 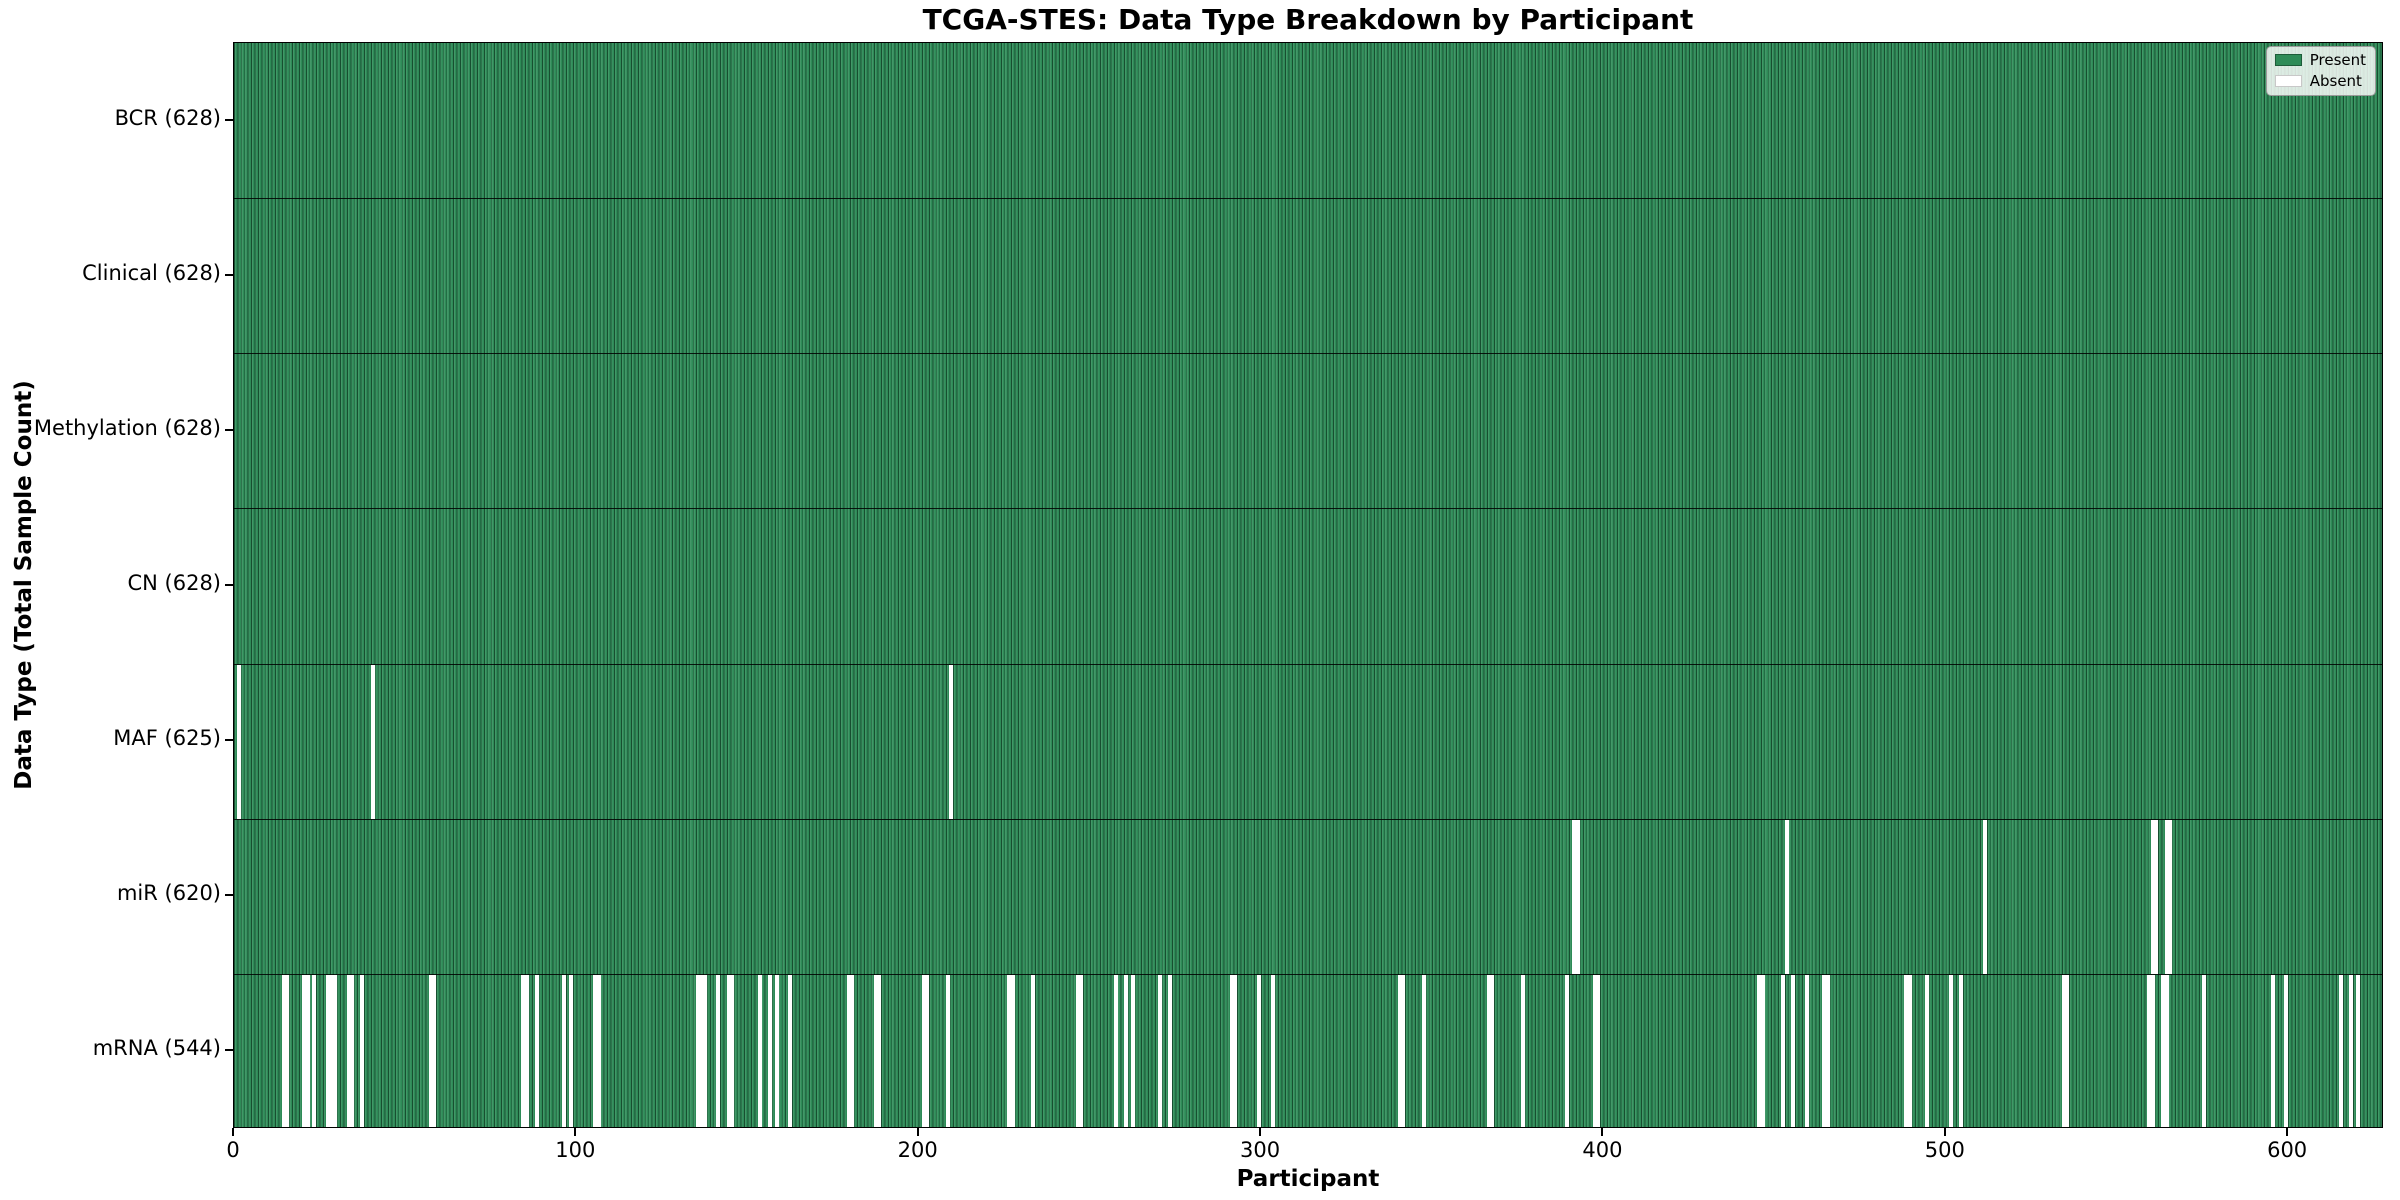 What do you see at coordinates (1944, 1150) in the screenshot?
I see `x-tick-label: 500` at bounding box center [1944, 1150].